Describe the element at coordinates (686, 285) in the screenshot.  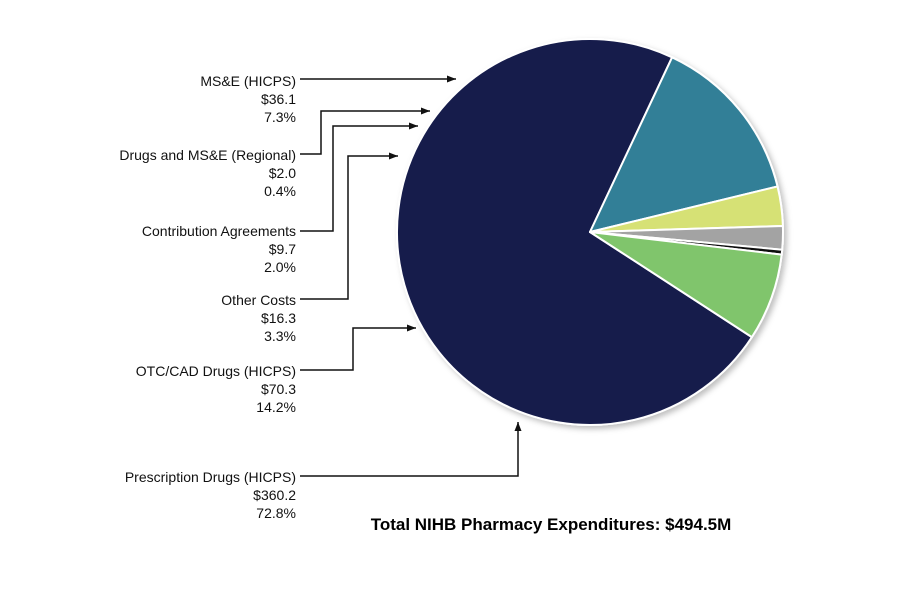
I see `slice-msande-hicps` at that location.